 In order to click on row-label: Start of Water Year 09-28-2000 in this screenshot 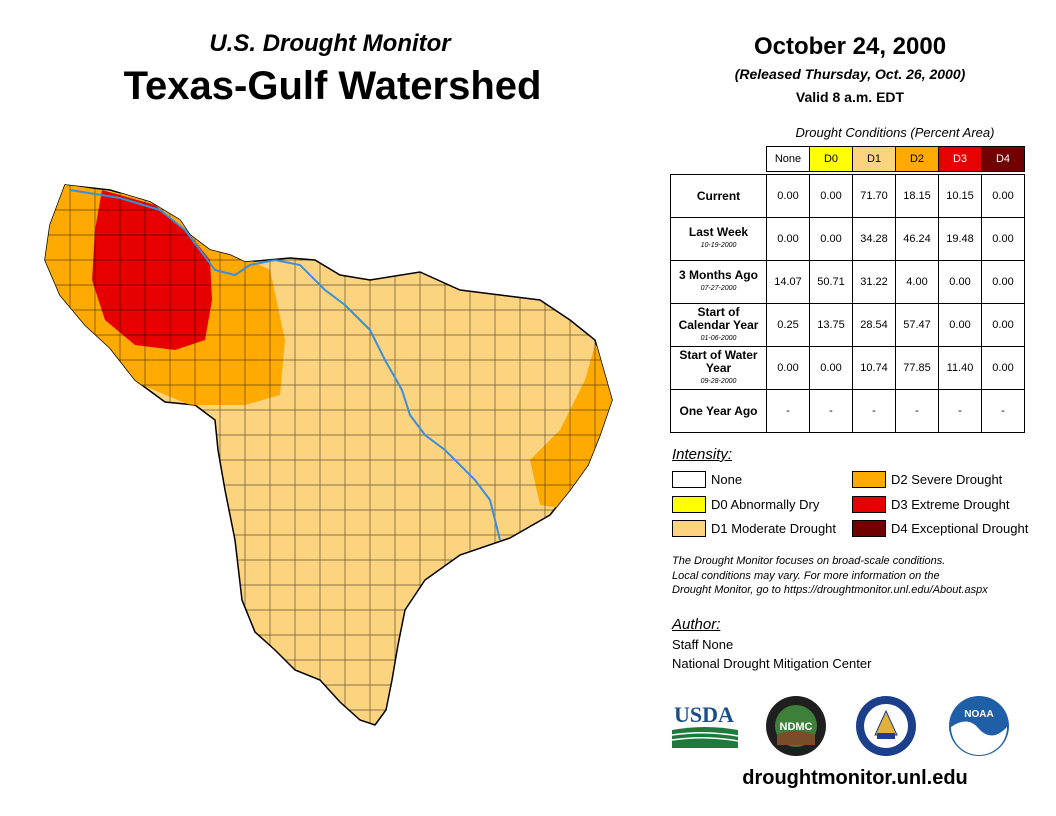, I will do `click(718, 368)`.